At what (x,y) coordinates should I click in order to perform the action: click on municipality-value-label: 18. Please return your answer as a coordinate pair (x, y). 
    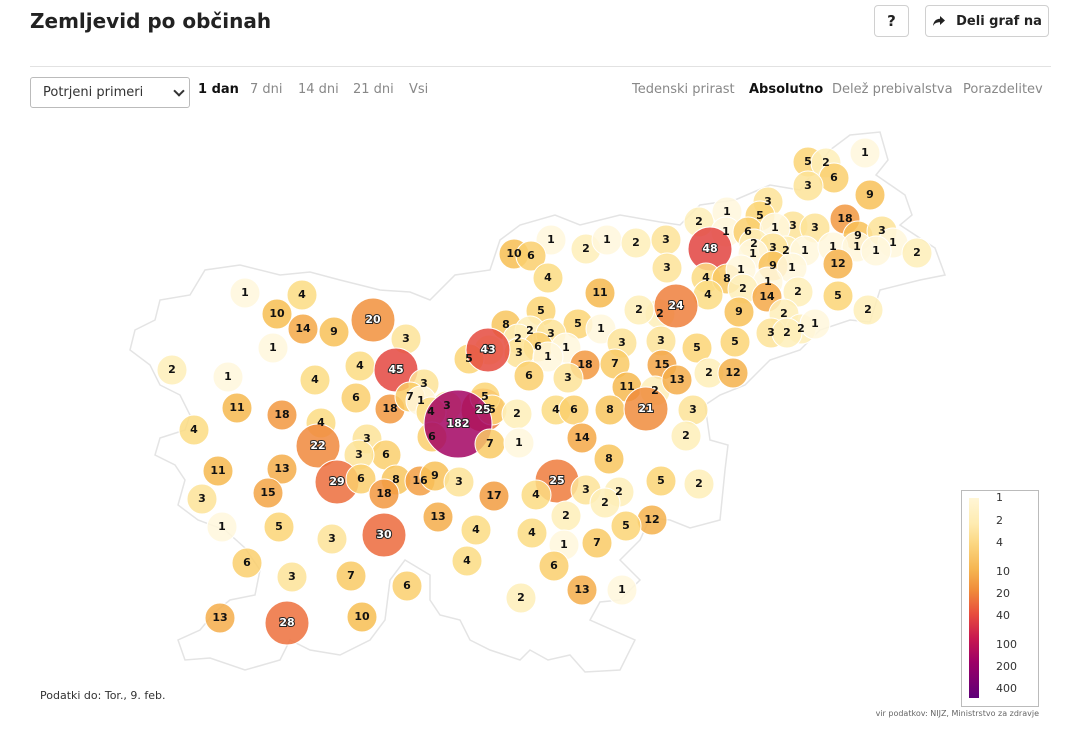
    Looking at the image, I should click on (383, 493).